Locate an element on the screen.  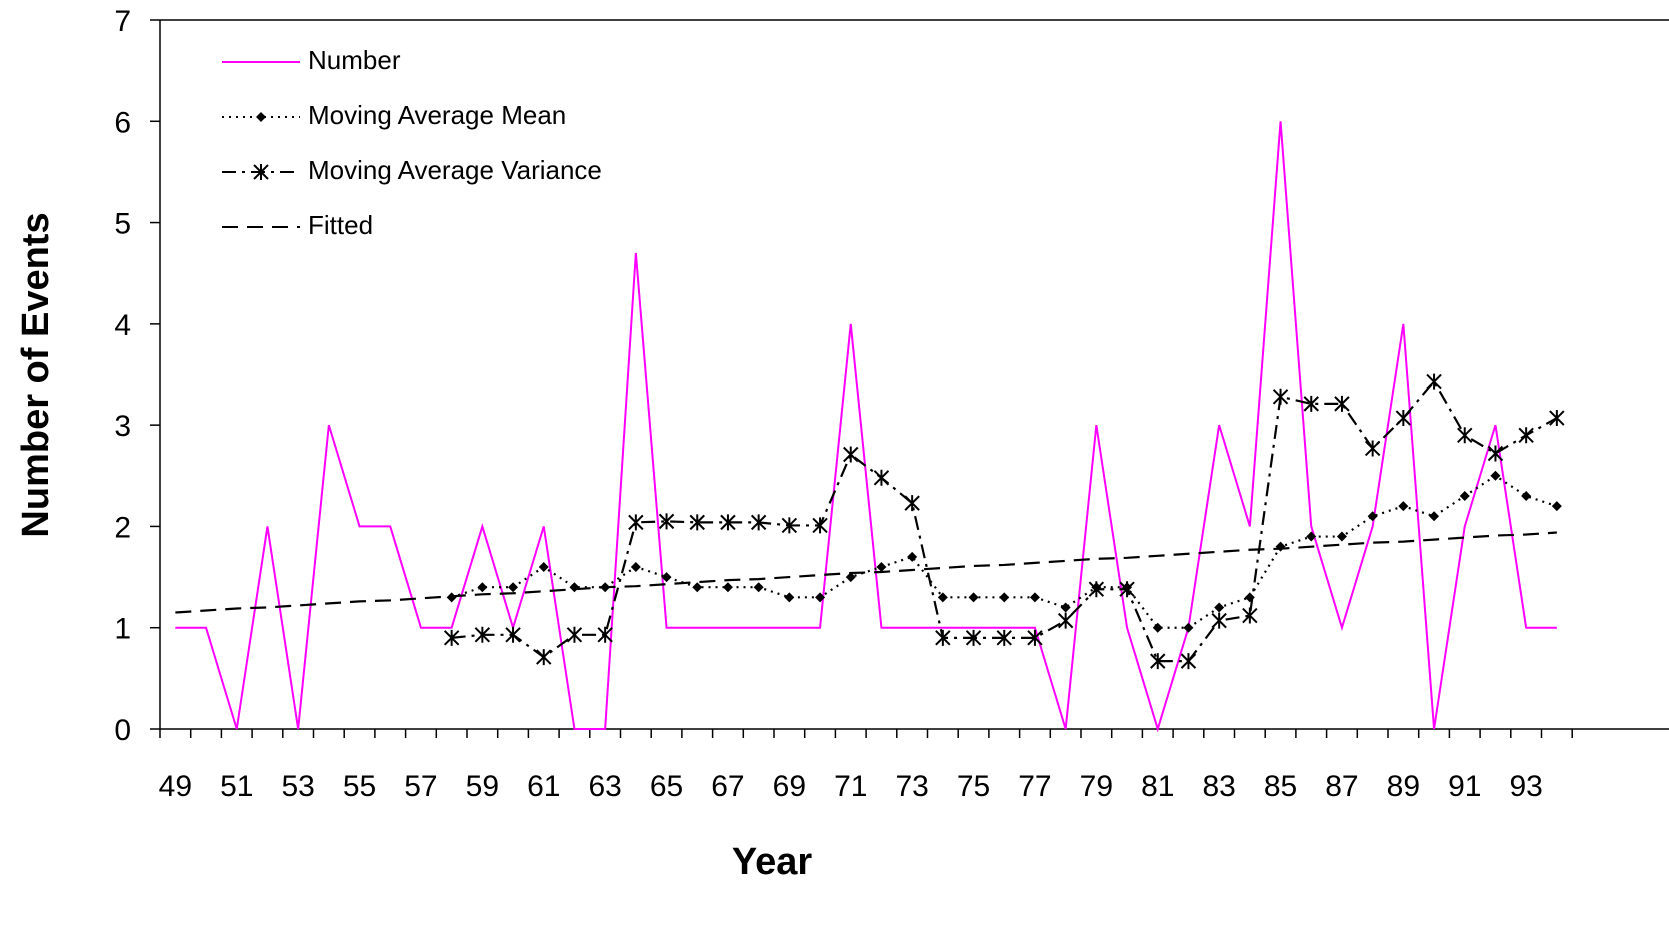
y-axis-title: Number of Events is located at coordinates (36, 374).